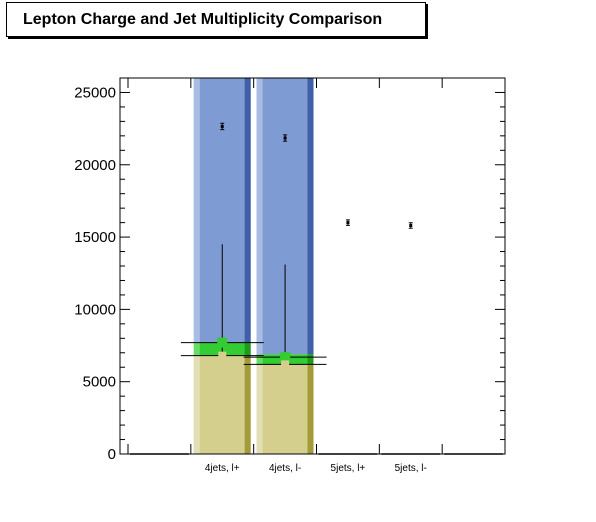 This screenshot has width=596, height=522. Describe the element at coordinates (112, 454) in the screenshot. I see `y-tick-label: 0` at that location.